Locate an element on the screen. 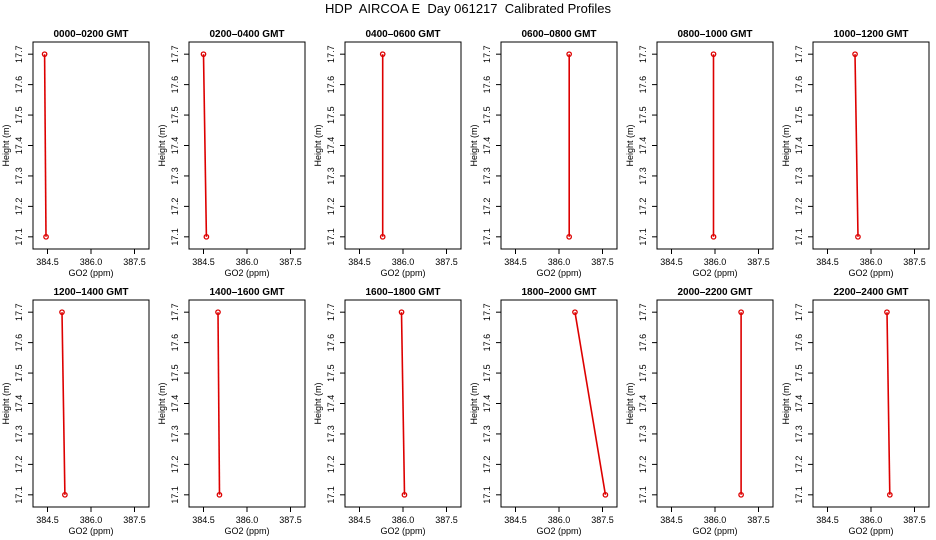  panel-title: 0200–0400 GMT is located at coordinates (246, 34).